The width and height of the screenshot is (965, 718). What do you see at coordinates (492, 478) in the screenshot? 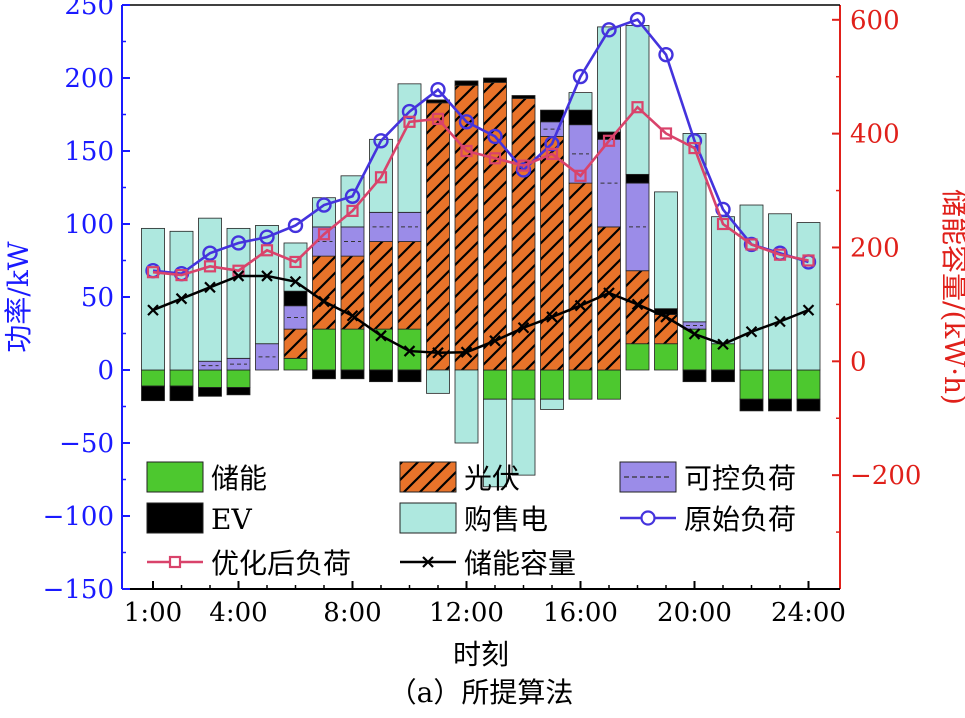
I see `legend-label-pv: 光伏` at bounding box center [492, 478].